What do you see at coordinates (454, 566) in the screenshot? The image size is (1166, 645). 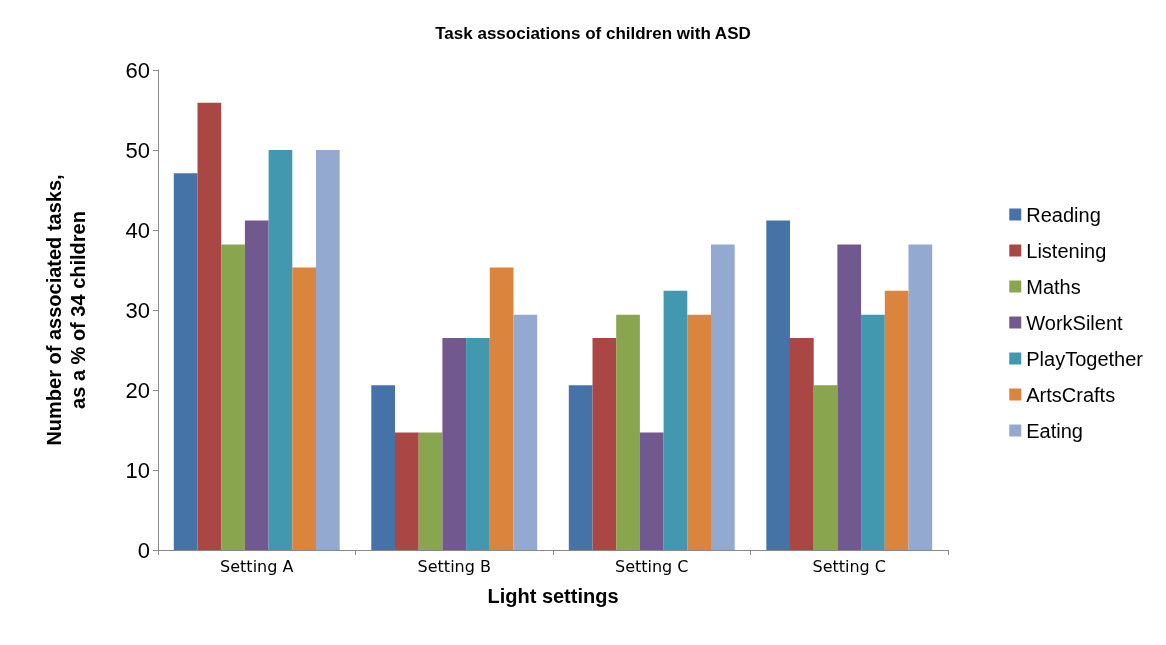 I see `x-tick-label: Setting B` at bounding box center [454, 566].